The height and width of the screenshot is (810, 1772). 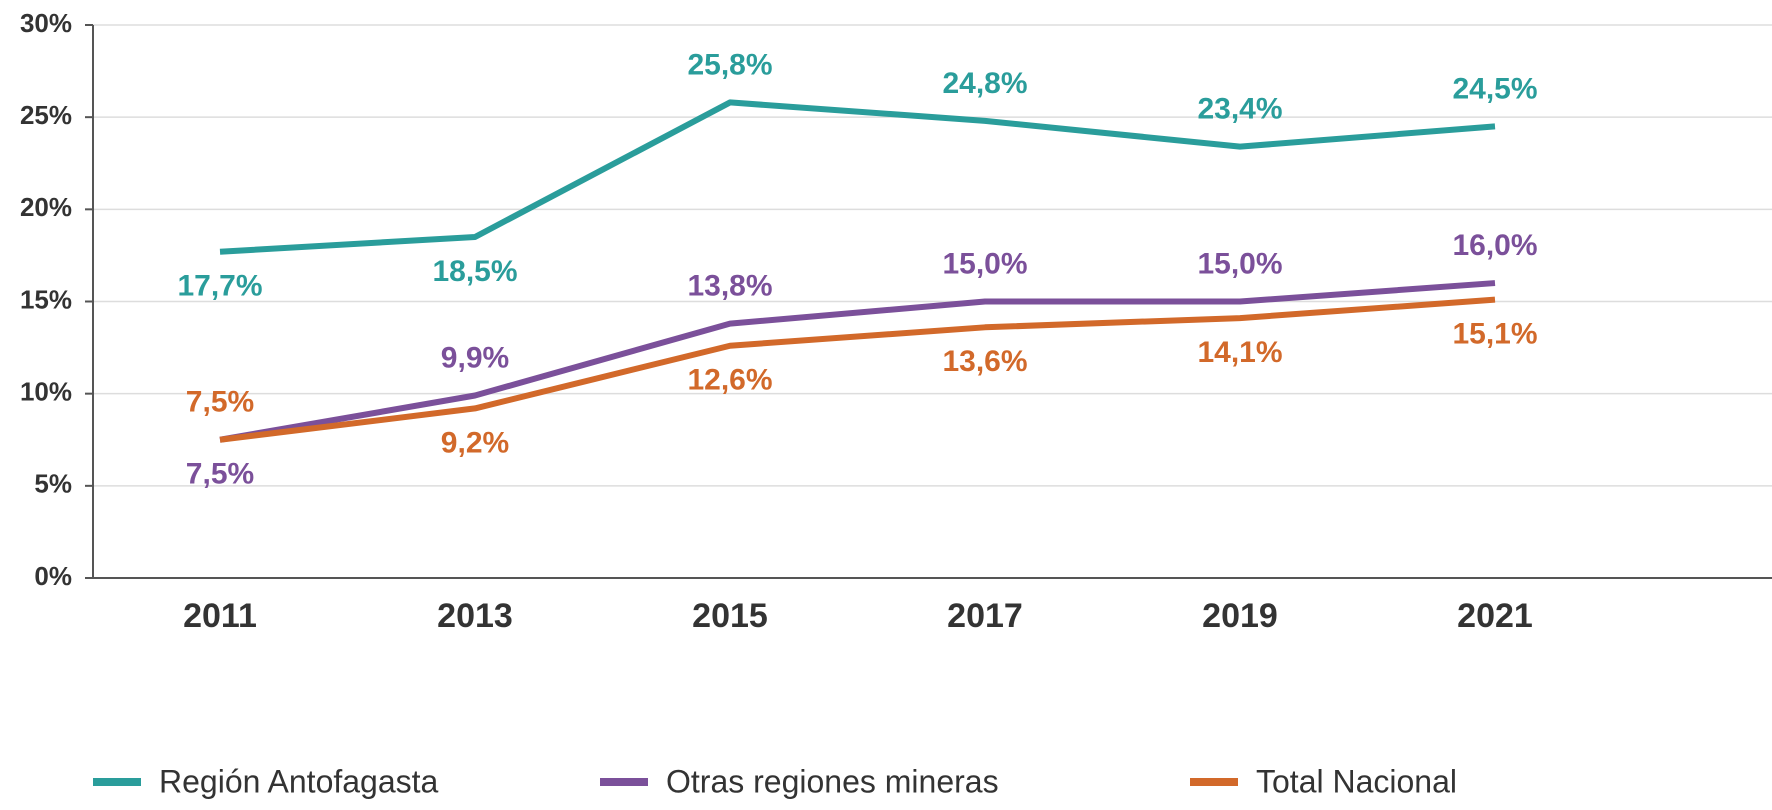 I want to click on data-label: 17,7%, so click(x=219, y=286).